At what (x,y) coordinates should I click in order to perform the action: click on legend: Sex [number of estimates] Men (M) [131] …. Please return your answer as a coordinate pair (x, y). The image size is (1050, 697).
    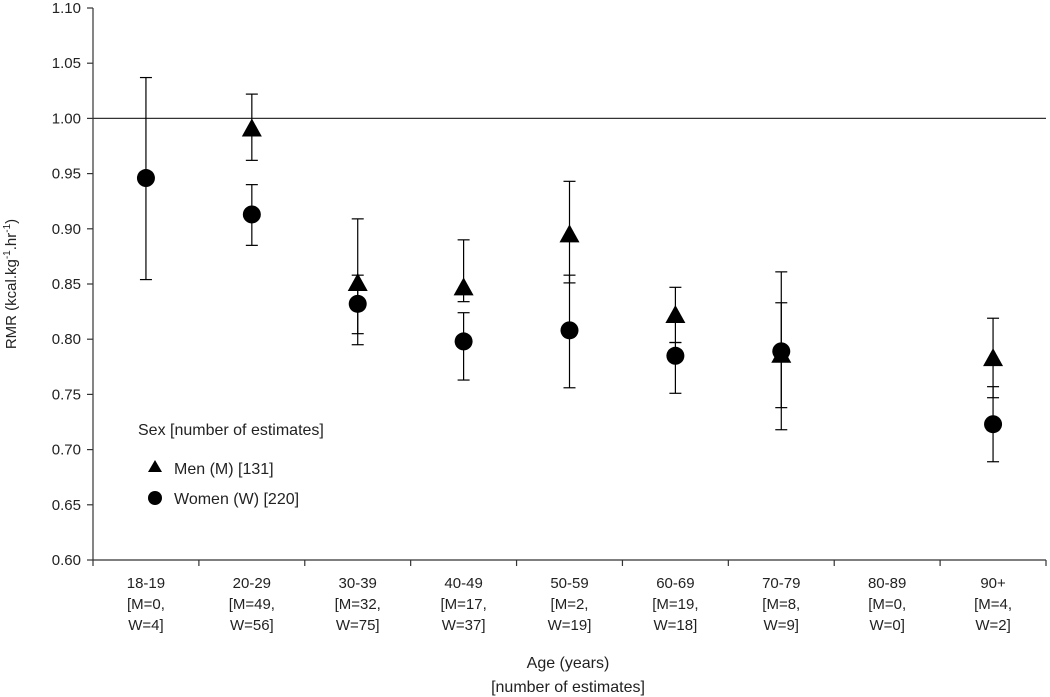
    Looking at the image, I should click on (231, 465).